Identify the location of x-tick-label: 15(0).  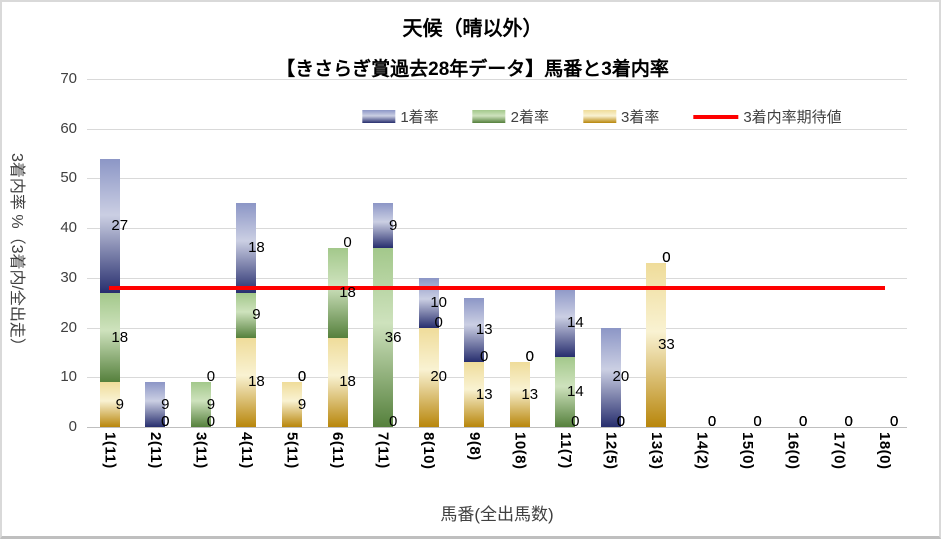
(748, 451).